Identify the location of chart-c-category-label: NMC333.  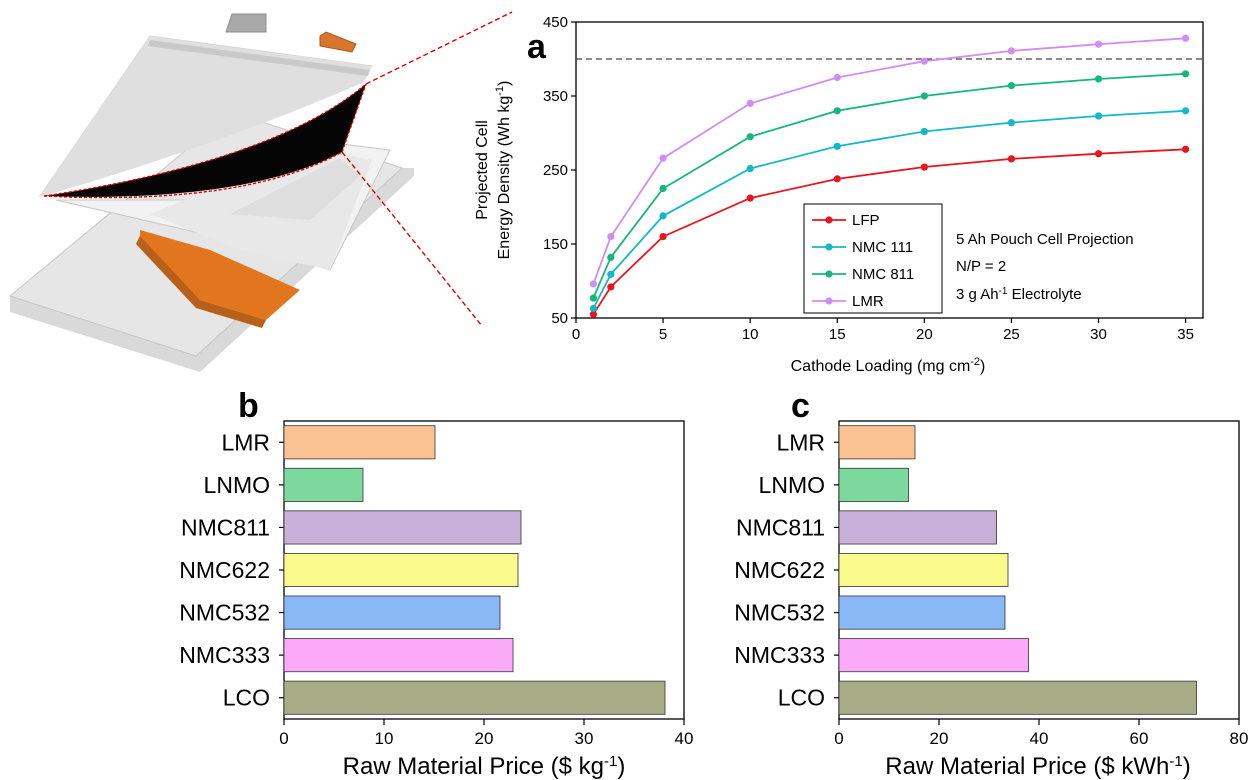
(779, 655).